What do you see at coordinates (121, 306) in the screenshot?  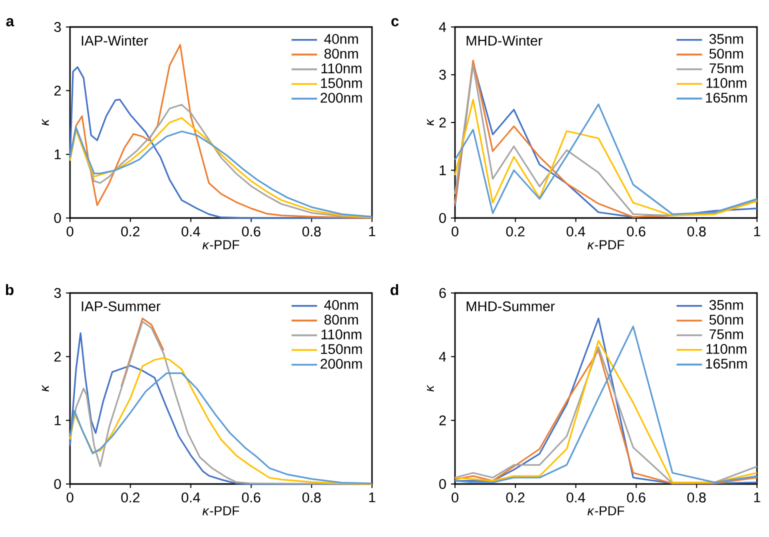 I see `chart-subtitle: IAP-Summer` at bounding box center [121, 306].